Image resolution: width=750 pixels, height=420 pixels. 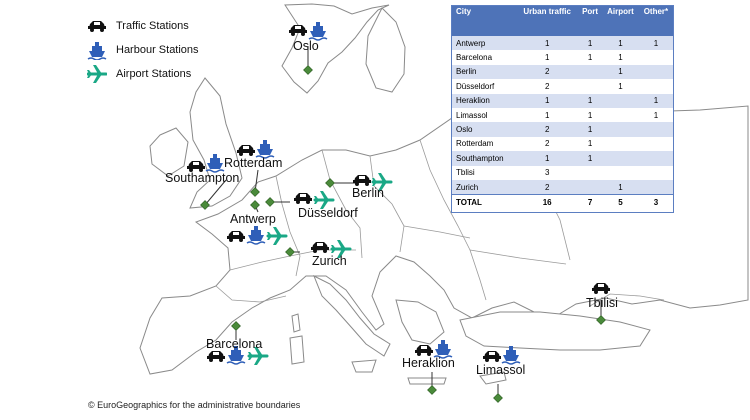 What do you see at coordinates (236, 326) in the screenshot?
I see `marker-barcelona` at bounding box center [236, 326].